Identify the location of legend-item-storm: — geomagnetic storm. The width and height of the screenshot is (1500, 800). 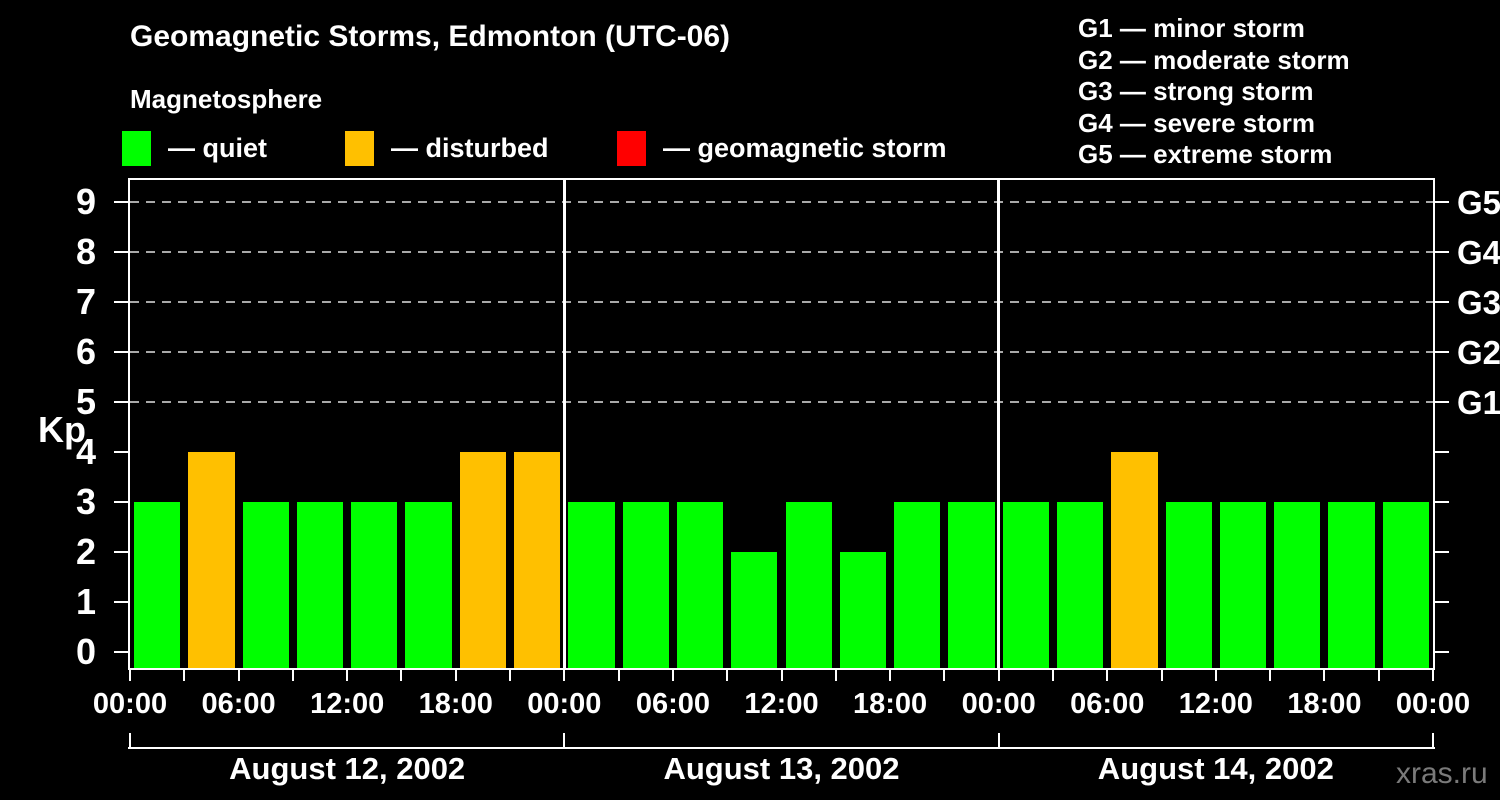
(782, 148).